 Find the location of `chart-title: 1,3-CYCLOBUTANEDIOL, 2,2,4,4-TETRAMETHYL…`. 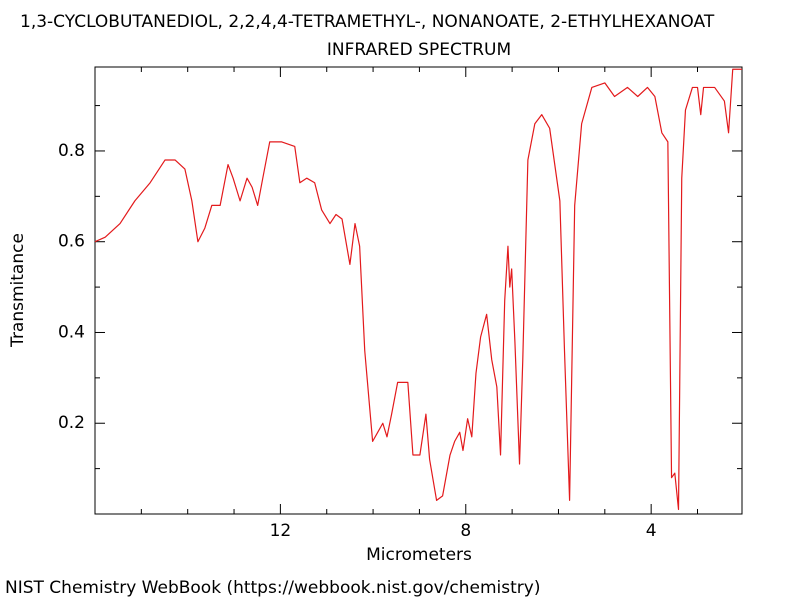

chart-title: 1,3-CYCLOBUTANEDIOL, 2,2,4,4-TETRAMETHYL… is located at coordinates (367, 22).